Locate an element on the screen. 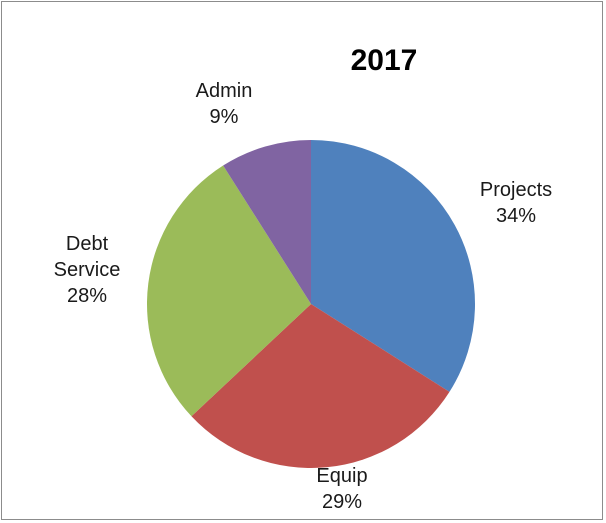 This screenshot has width=606, height=523. slice-category-label: Admin is located at coordinates (224, 91).